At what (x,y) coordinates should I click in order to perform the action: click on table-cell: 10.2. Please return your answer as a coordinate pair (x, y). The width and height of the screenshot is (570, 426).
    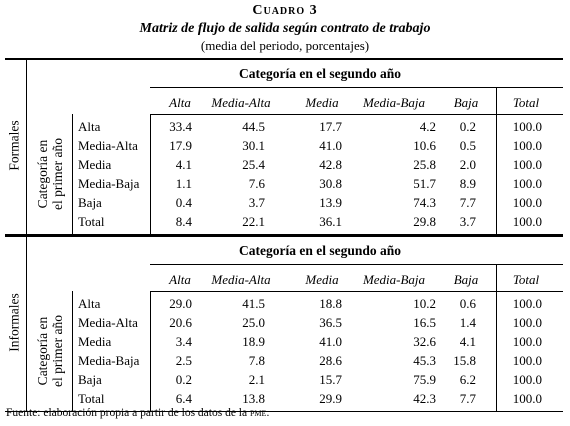
    Looking at the image, I should click on (424, 303).